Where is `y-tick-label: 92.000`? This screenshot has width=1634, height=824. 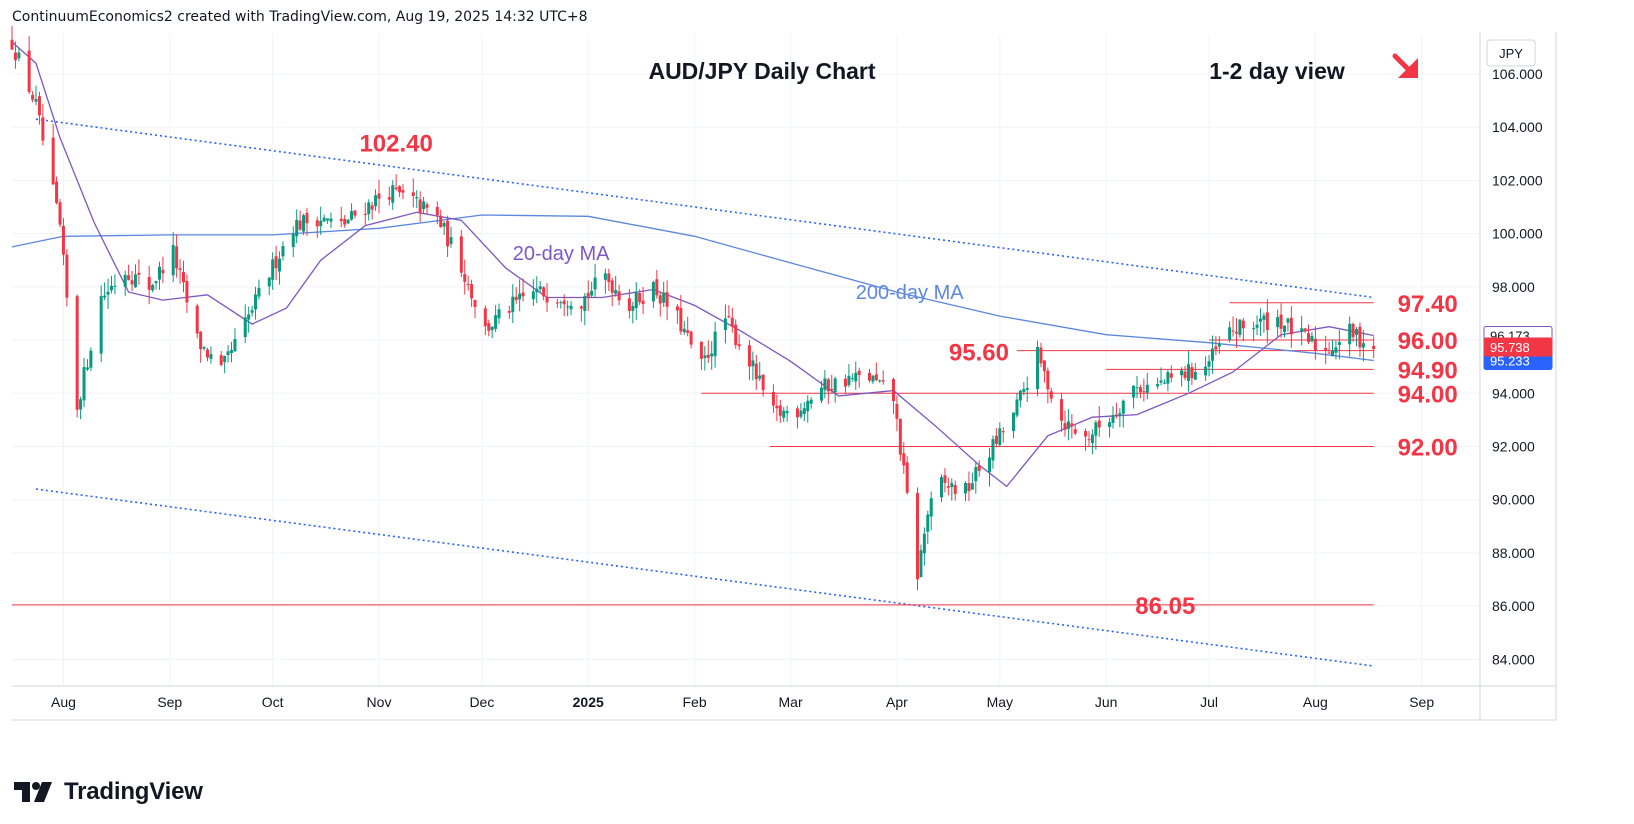 y-tick-label: 92.000 is located at coordinates (1513, 446).